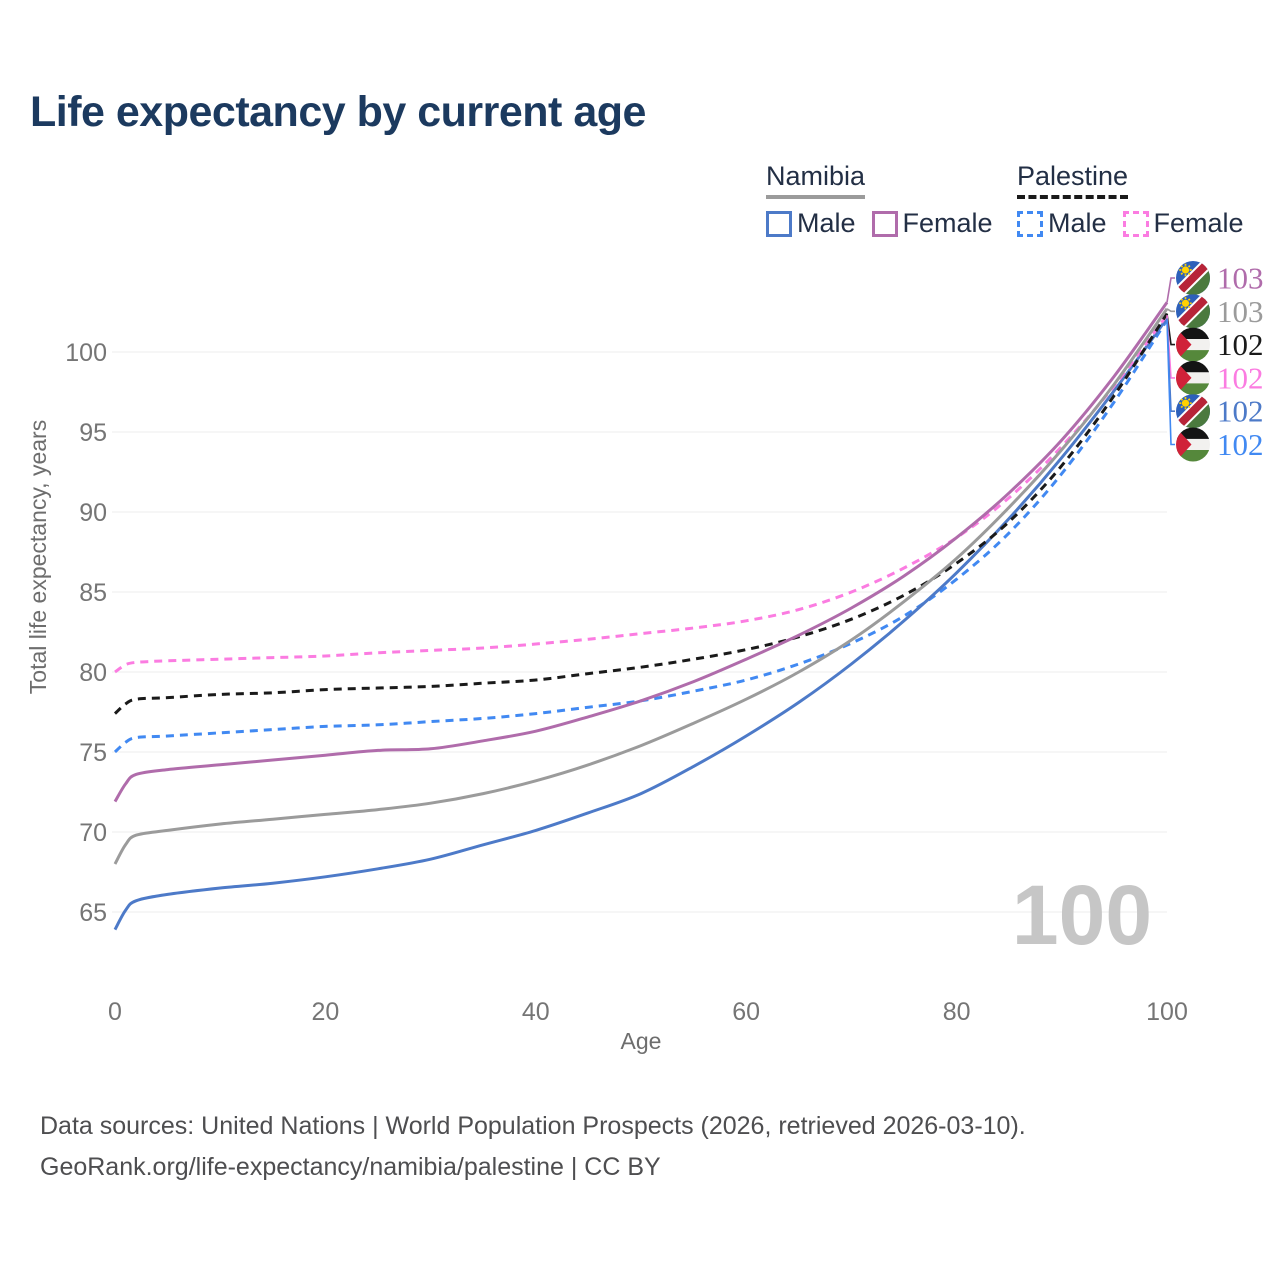 The height and width of the screenshot is (1280, 1280). What do you see at coordinates (779, 223) in the screenshot?
I see `namibia-male-swatch-icon` at bounding box center [779, 223].